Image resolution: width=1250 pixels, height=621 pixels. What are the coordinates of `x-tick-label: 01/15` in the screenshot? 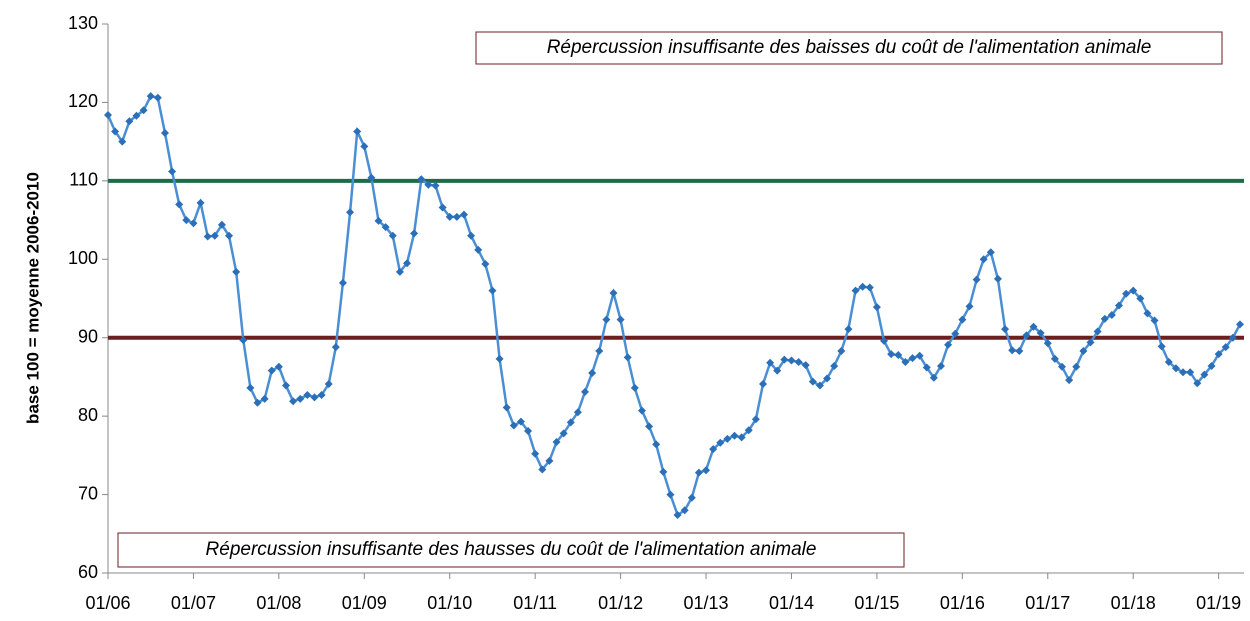 It's located at (876, 603).